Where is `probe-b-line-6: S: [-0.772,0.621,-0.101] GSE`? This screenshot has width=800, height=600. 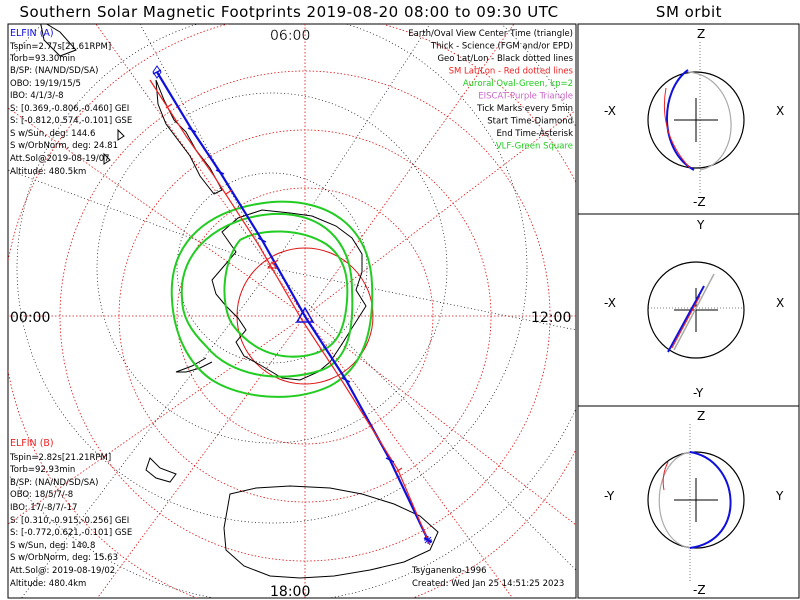
probe-b-line-6: S: [-0.772,0.621,-0.101] GSE is located at coordinates (71, 533).